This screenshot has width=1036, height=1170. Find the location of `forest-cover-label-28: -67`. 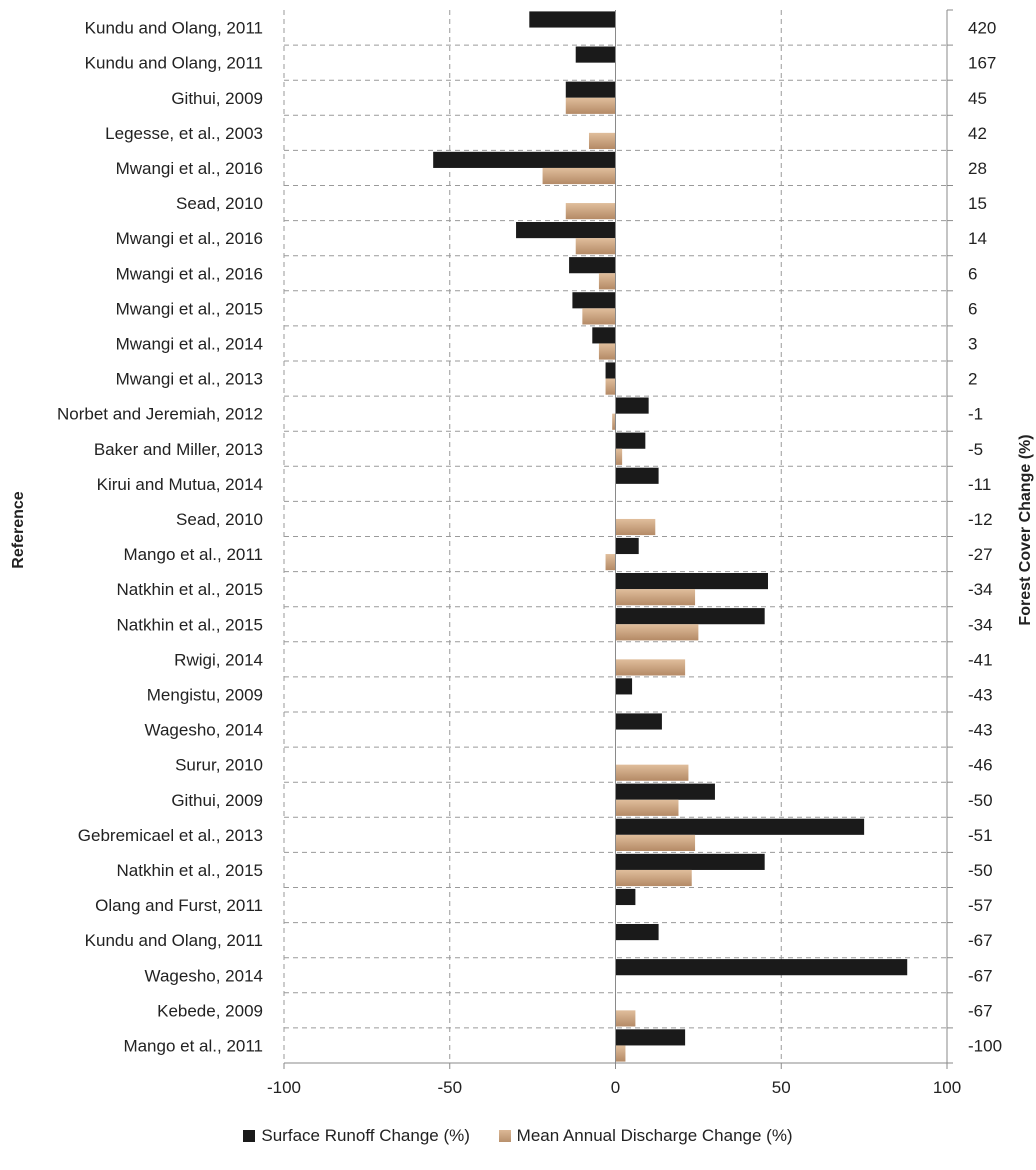

forest-cover-label-28: -67 is located at coordinates (980, 1010).